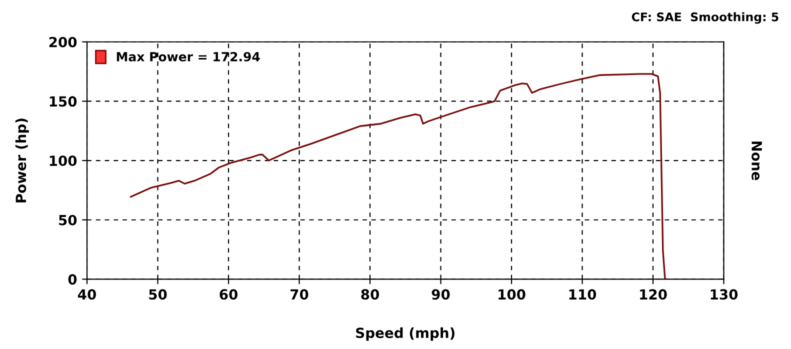 The width and height of the screenshot is (791, 349). Describe the element at coordinates (512, 294) in the screenshot. I see `x-tick-label: 100` at that location.